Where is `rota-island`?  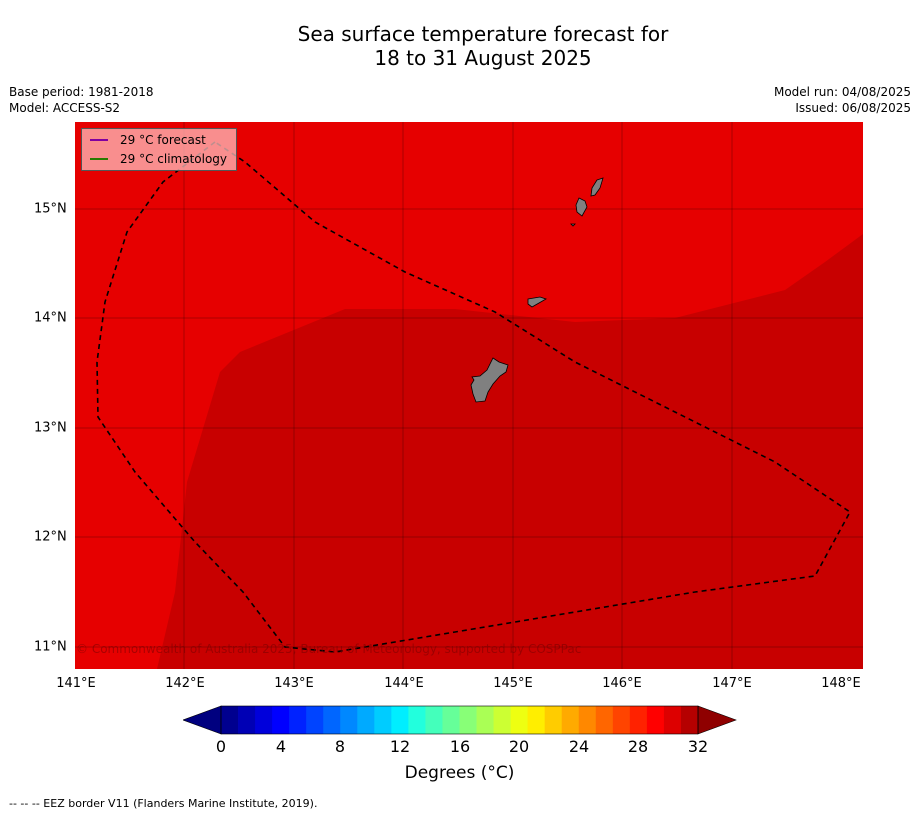
rota-island is located at coordinates (537, 302).